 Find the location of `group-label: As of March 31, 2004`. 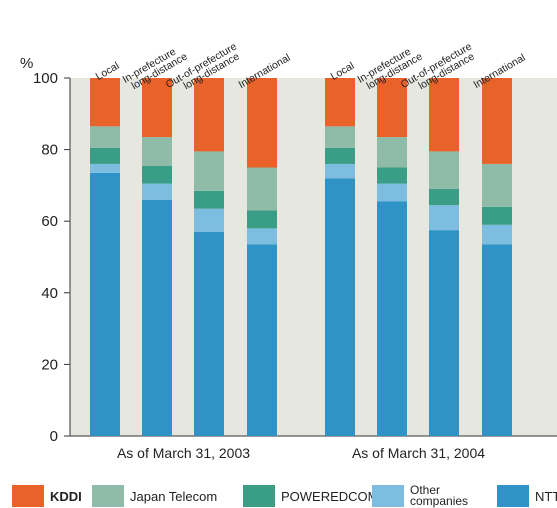

group-label: As of March 31, 2004 is located at coordinates (418, 453).